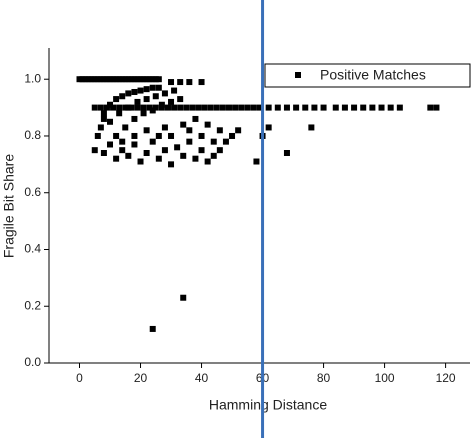 The height and width of the screenshot is (443, 474). Describe the element at coordinates (32, 78) in the screenshot. I see `y-tick-label: 1.0` at that location.